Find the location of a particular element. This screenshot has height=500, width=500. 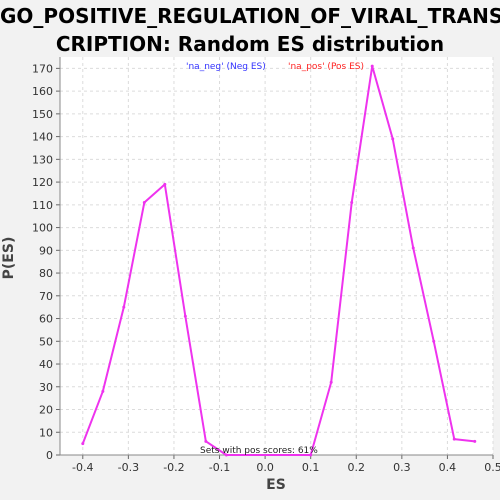

x-tick-label: 0.2 is located at coordinates (357, 467).